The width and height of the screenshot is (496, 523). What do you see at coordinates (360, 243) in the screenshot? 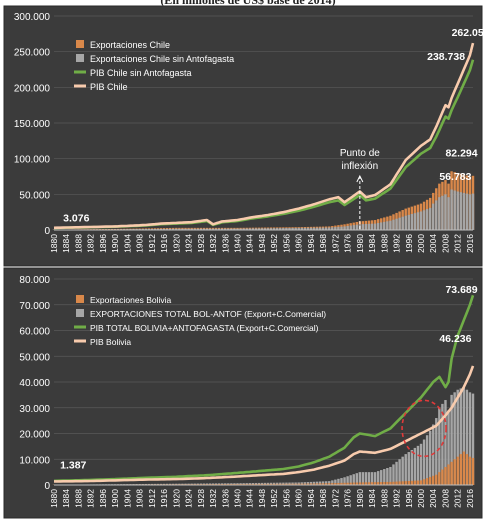
I see `x-tick-label: 1980` at bounding box center [360, 243].